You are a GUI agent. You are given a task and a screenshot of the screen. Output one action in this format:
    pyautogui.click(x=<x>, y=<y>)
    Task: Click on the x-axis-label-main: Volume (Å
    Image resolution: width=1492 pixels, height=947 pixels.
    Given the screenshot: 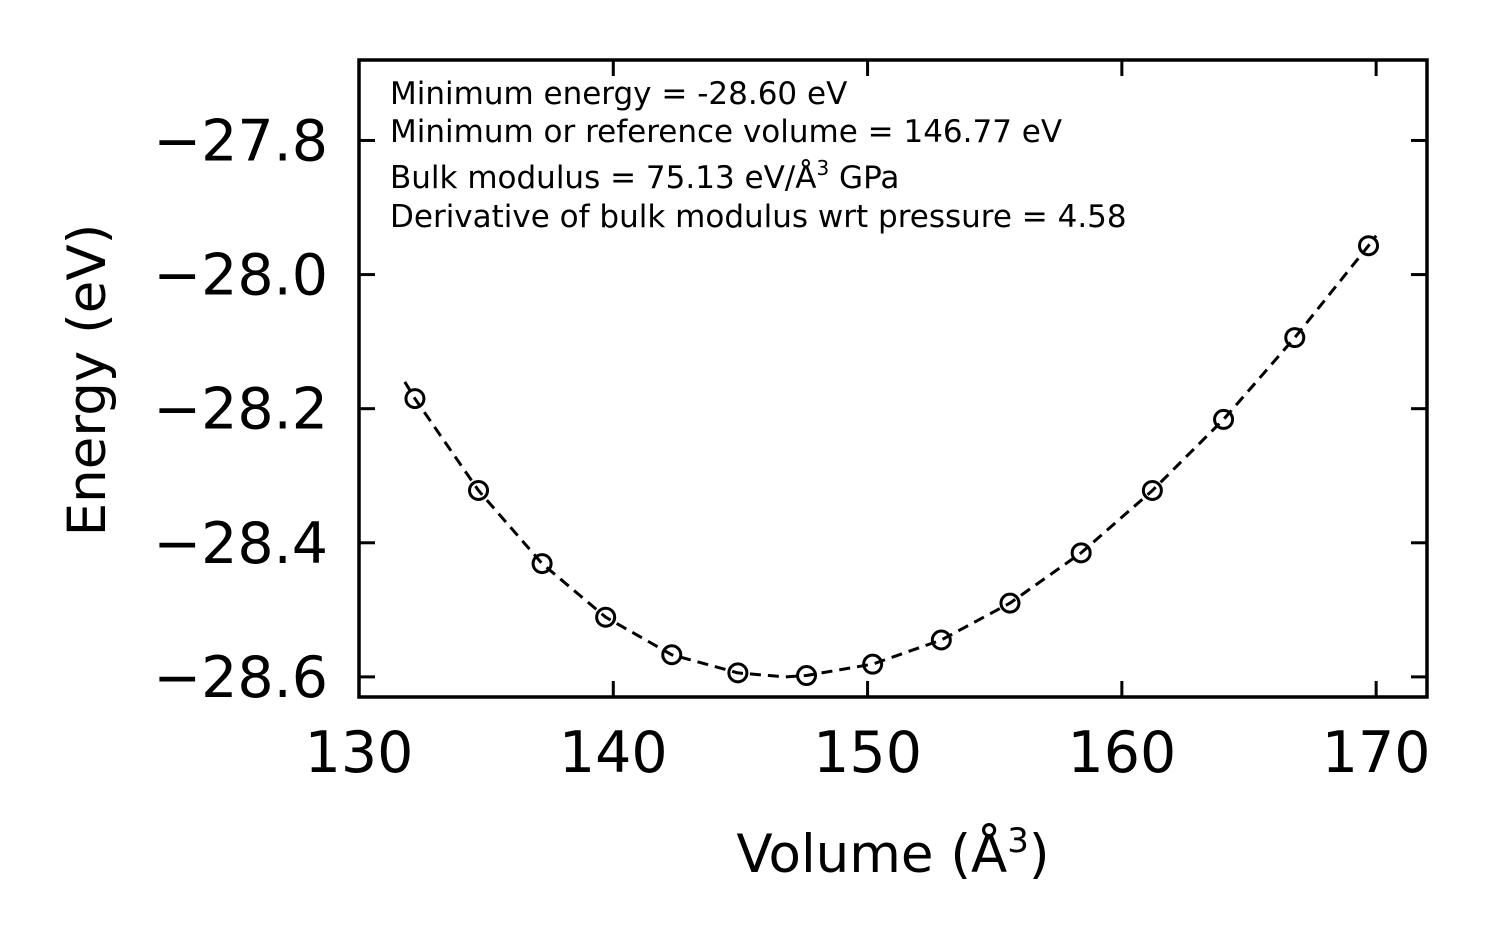 What is the action you would take?
    pyautogui.click(x=871, y=853)
    